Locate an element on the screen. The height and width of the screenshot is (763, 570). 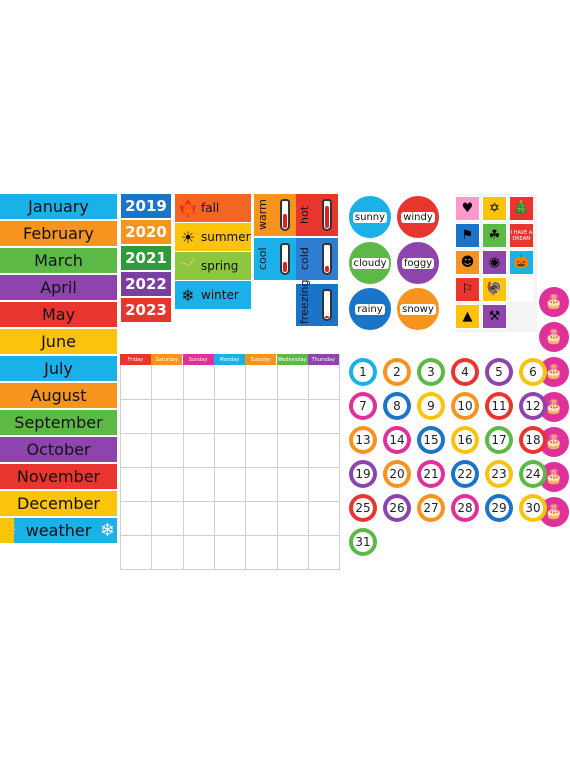
calendar-day-tuesday: Tuesday is located at coordinates (261, 359).